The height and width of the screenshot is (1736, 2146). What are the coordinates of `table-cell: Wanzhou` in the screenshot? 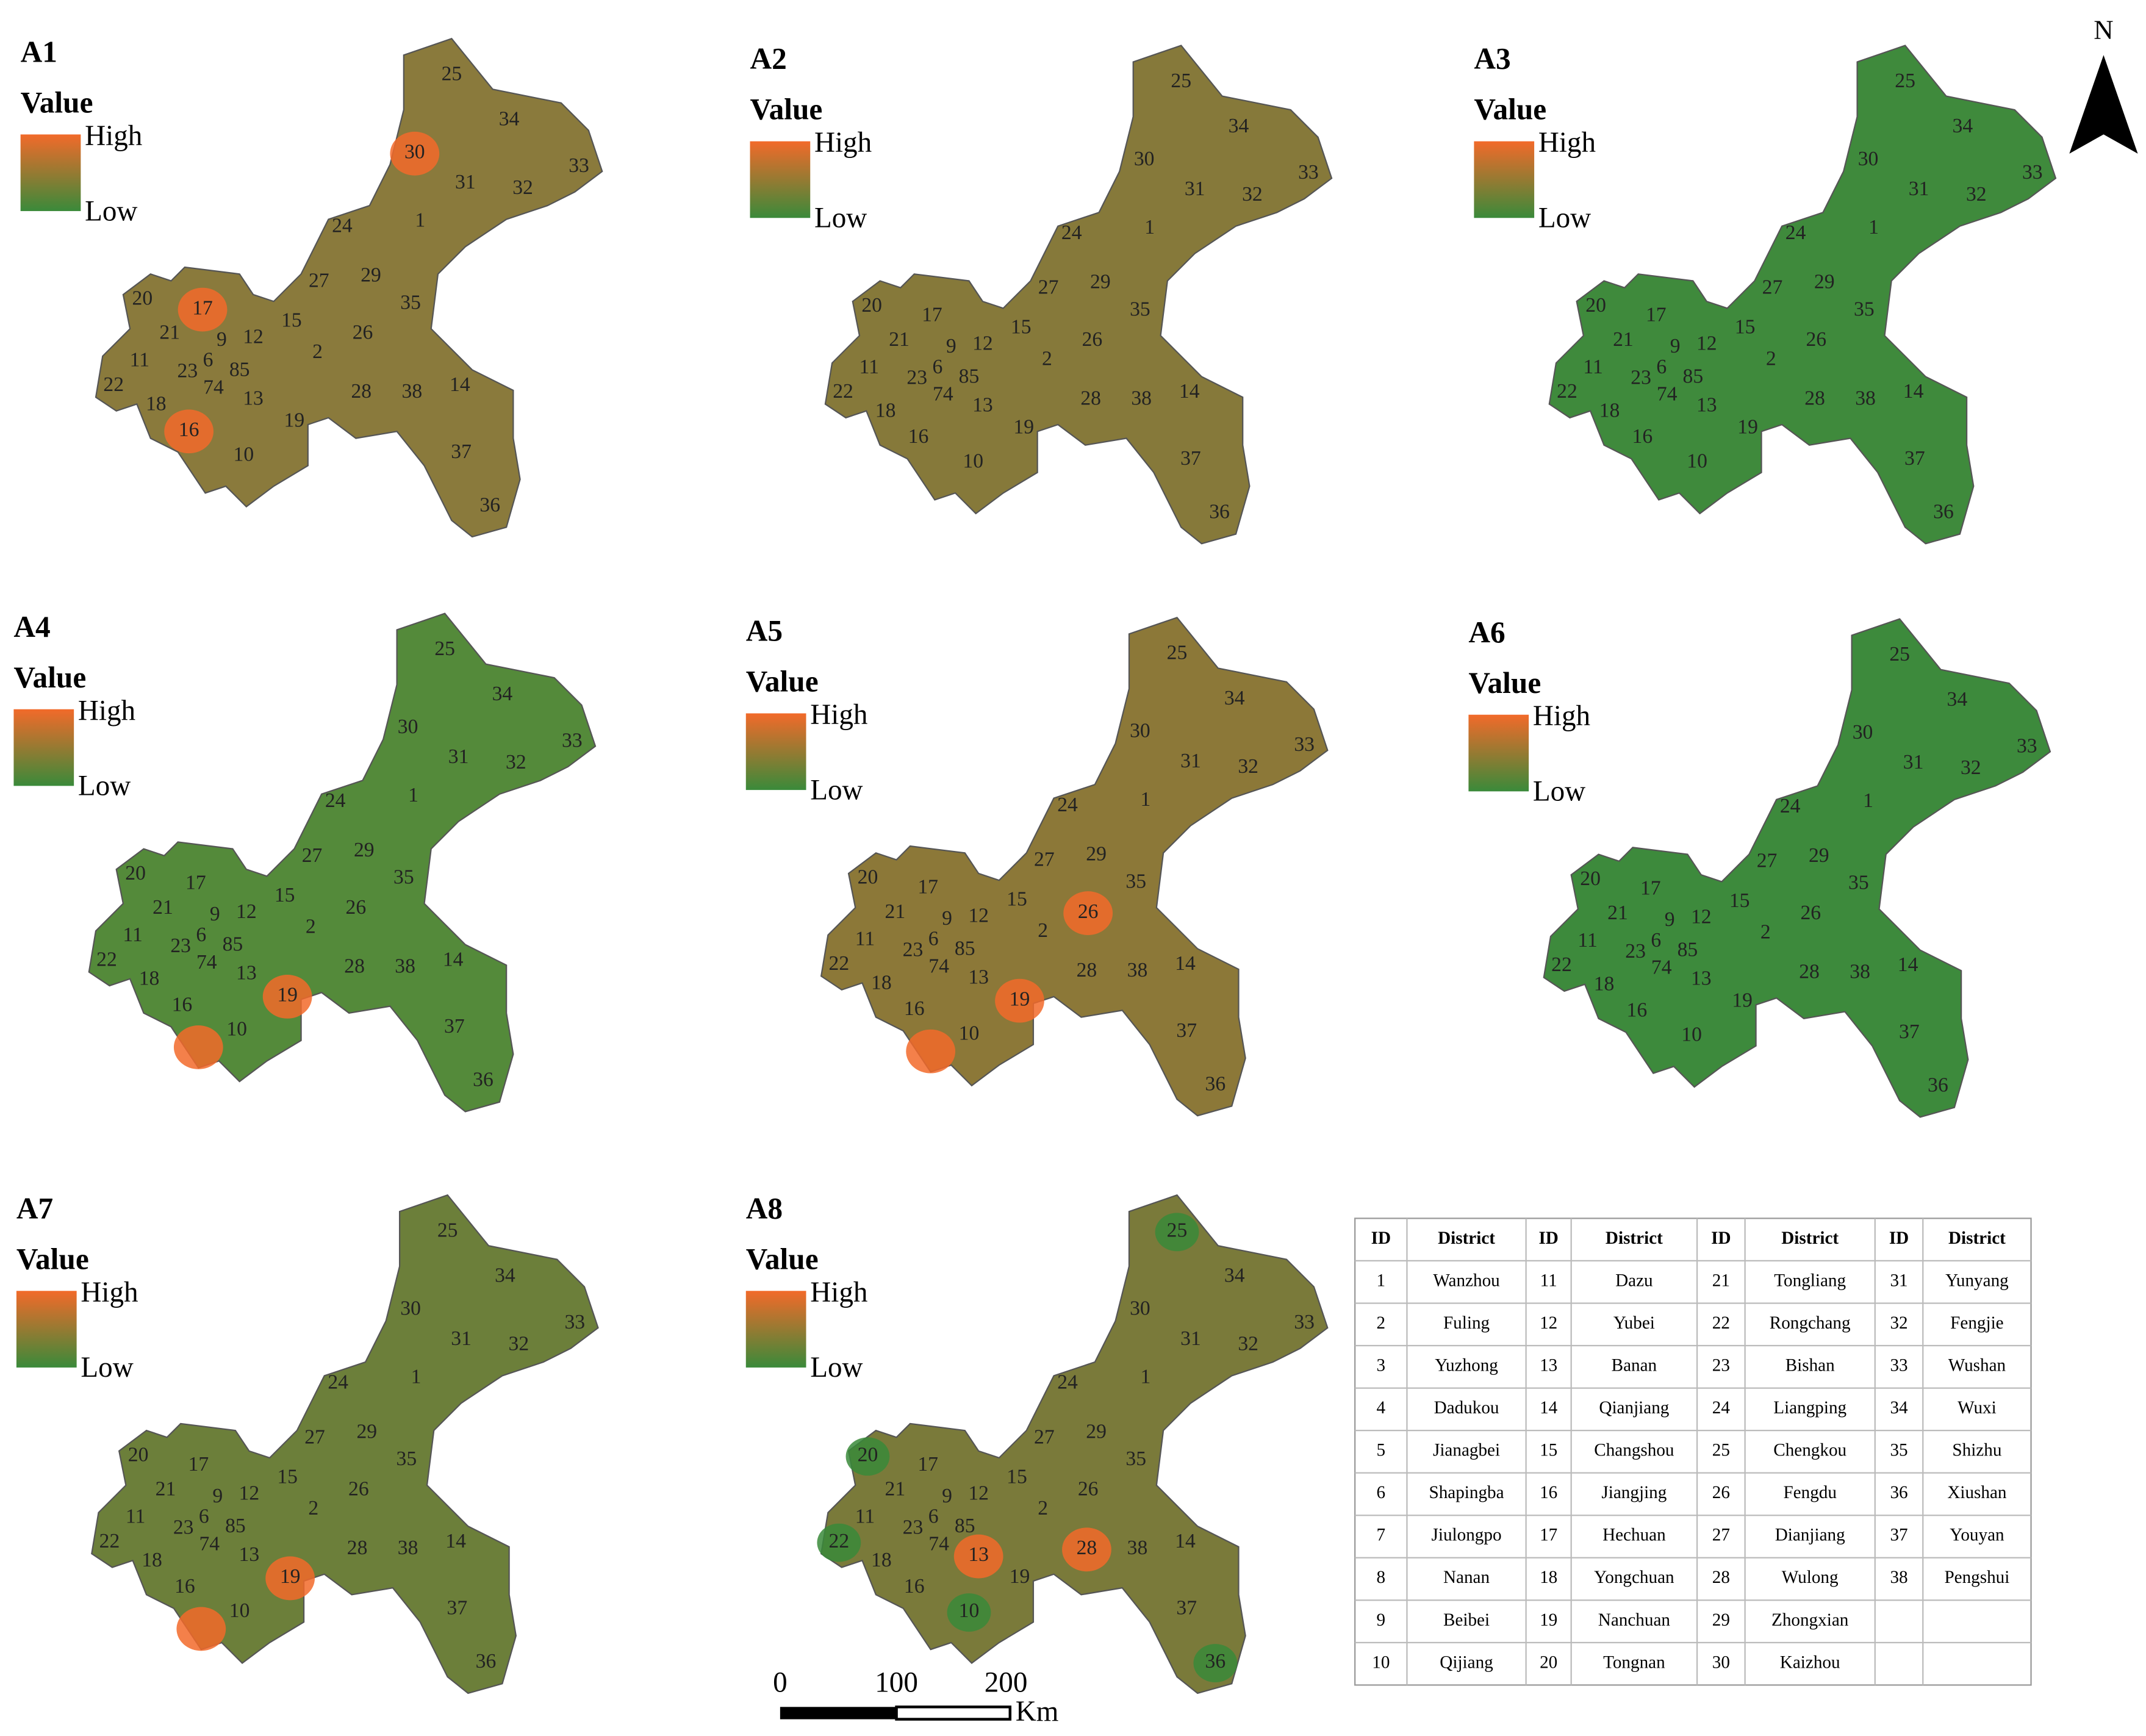 It's located at (1466, 1280).